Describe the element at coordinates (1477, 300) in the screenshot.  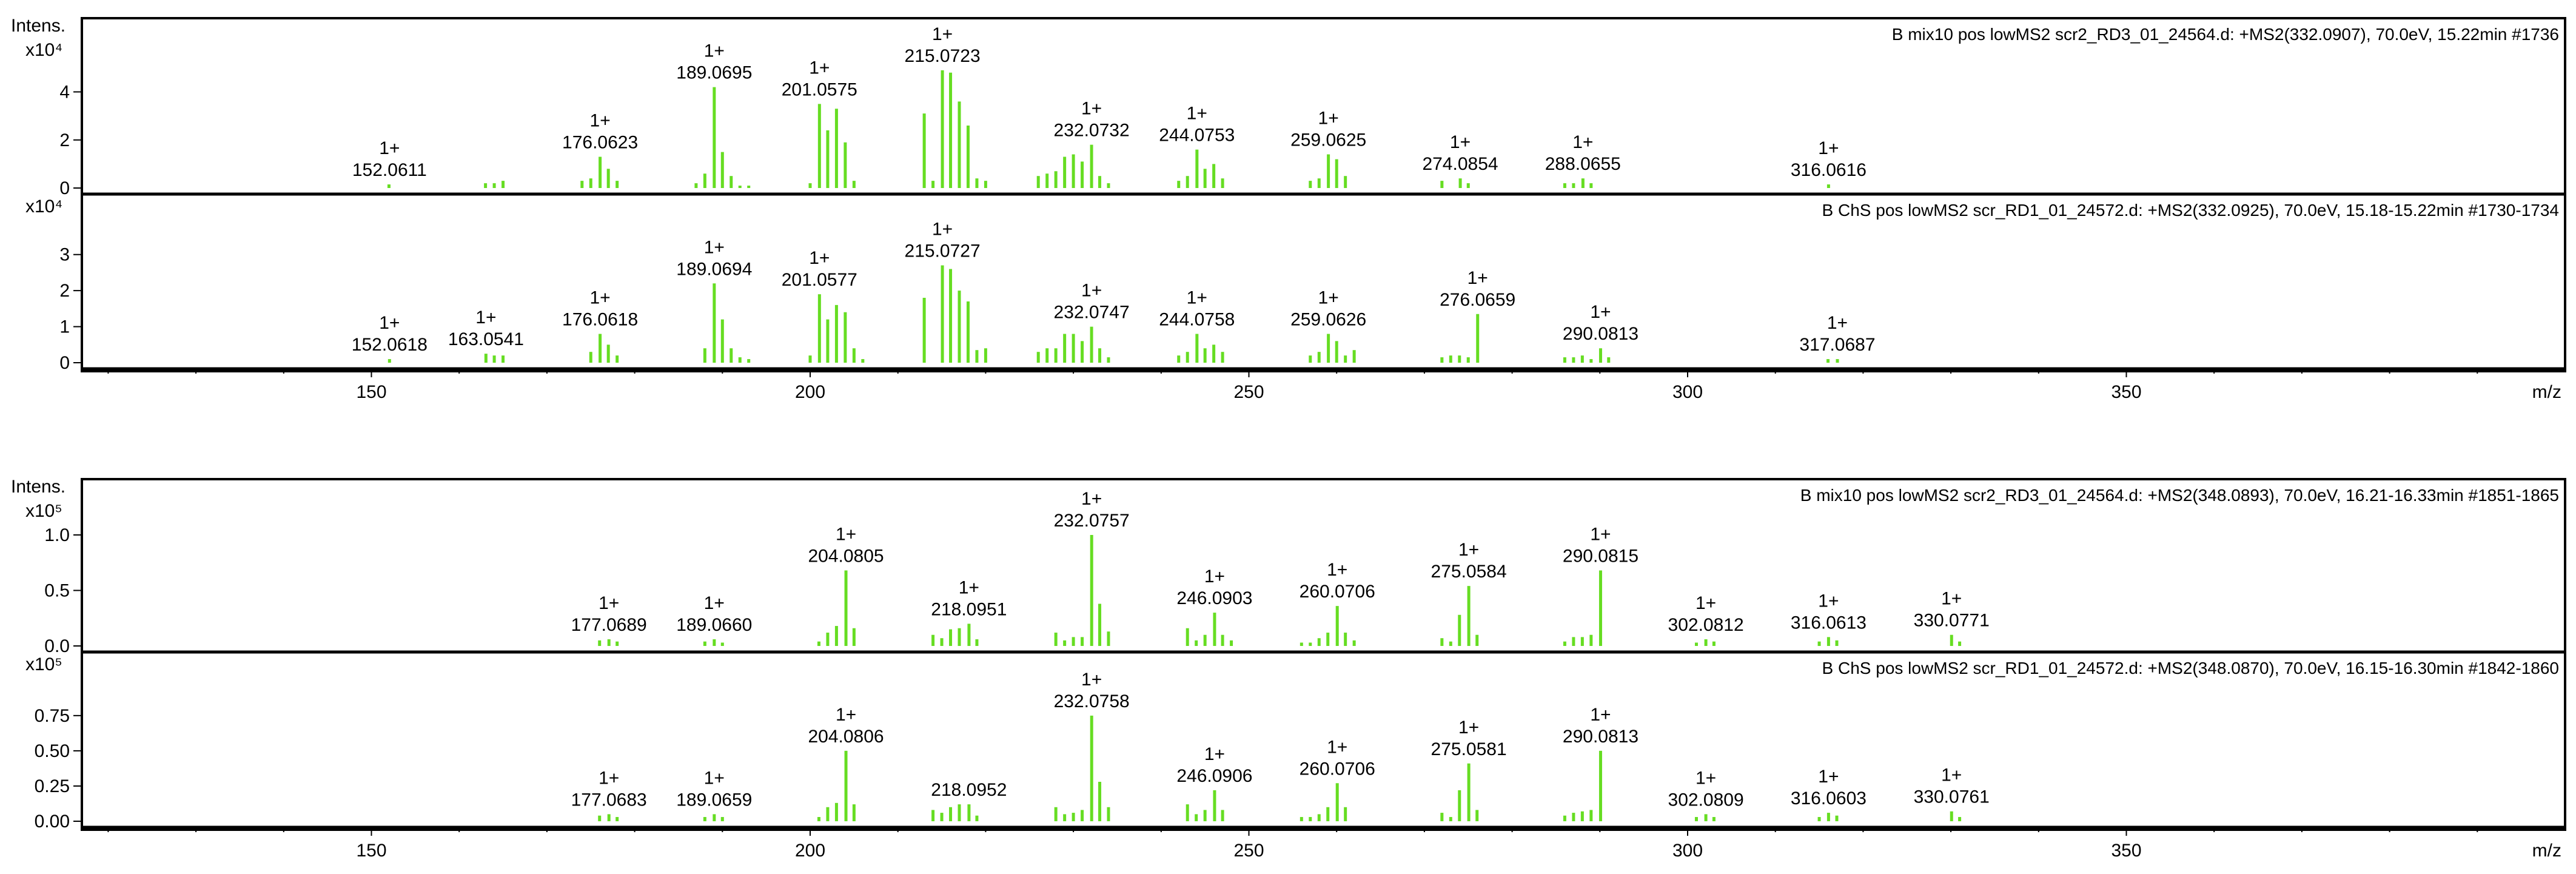
I see `peak-mz-label: 276.0659` at that location.